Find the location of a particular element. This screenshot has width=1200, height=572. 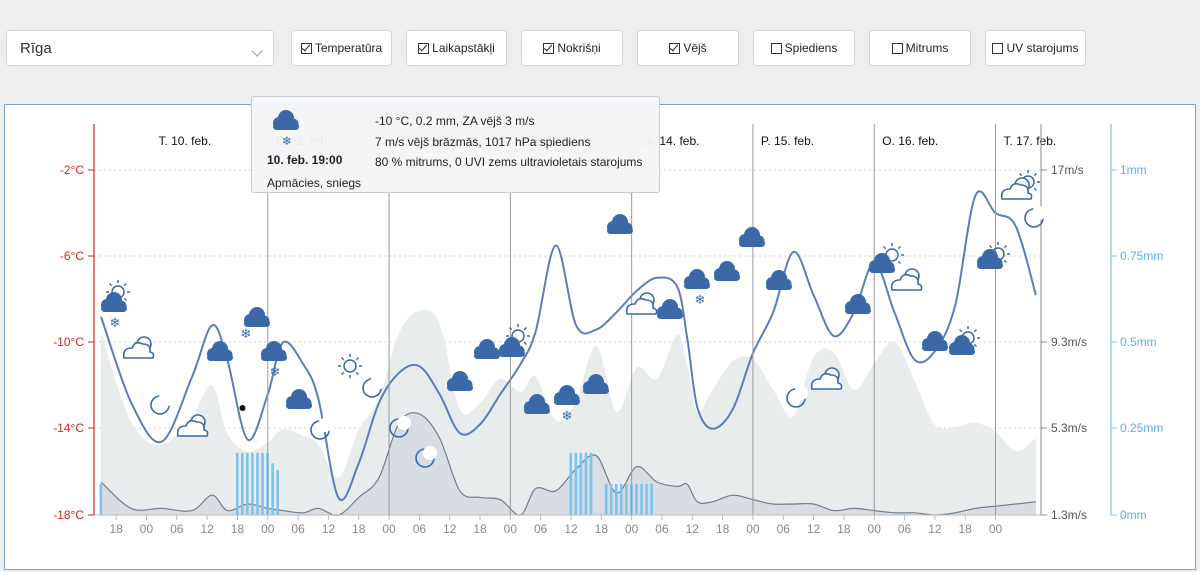

toggle-temperature-label: Temperatūra is located at coordinates (348, 48).